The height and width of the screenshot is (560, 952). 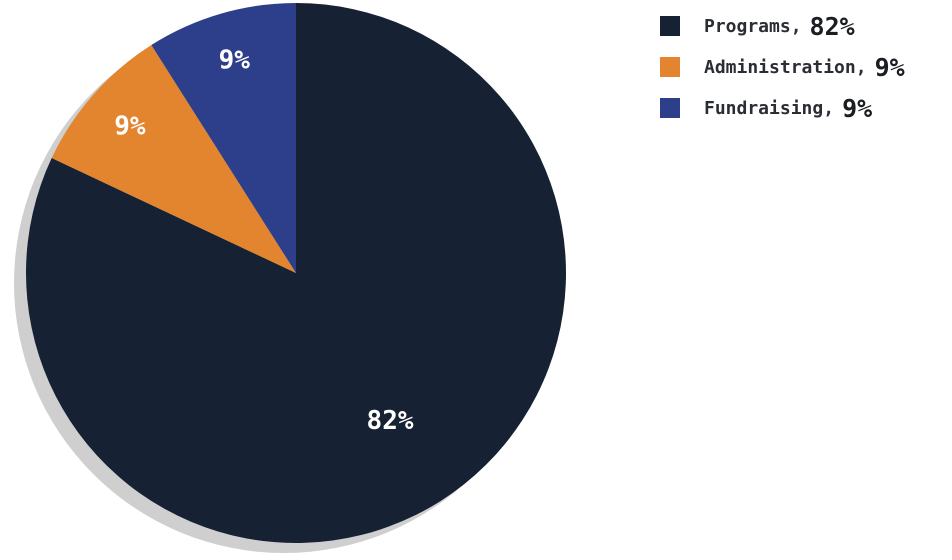 What do you see at coordinates (130, 127) in the screenshot?
I see `pie-label-administration: 9%` at bounding box center [130, 127].